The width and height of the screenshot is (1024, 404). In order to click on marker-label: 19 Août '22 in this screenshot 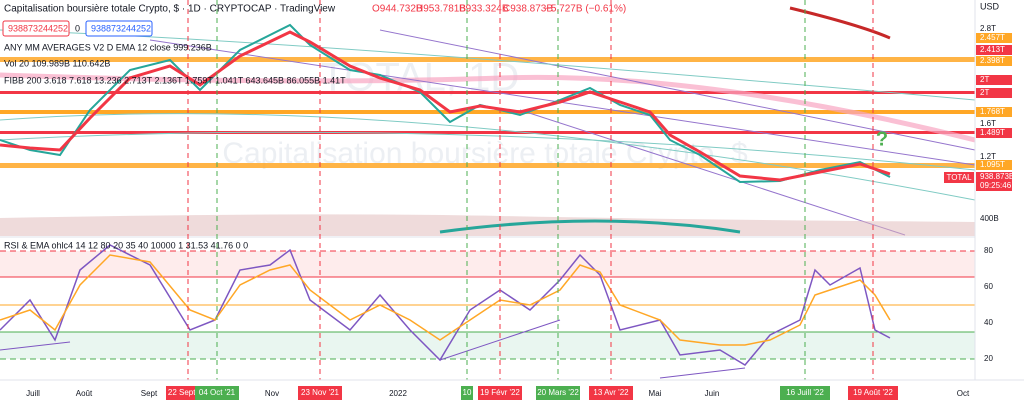, I will do `click(873, 392)`.